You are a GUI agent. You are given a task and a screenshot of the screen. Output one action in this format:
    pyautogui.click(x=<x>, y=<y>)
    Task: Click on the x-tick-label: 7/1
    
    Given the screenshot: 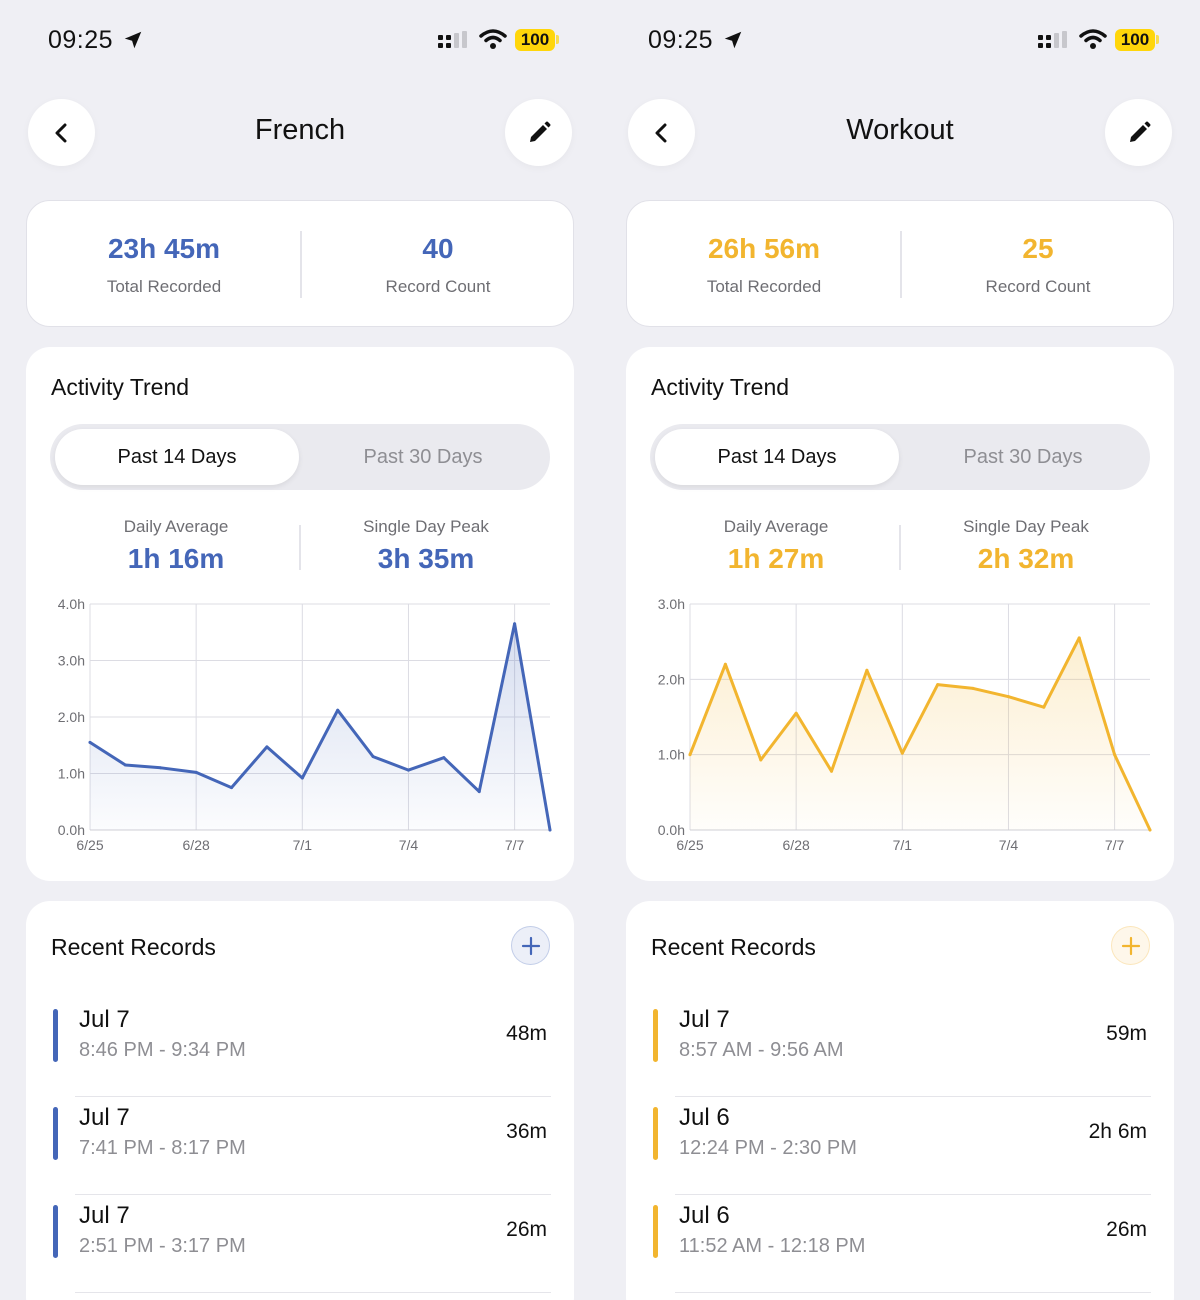 What is the action you would take?
    pyautogui.click(x=903, y=845)
    